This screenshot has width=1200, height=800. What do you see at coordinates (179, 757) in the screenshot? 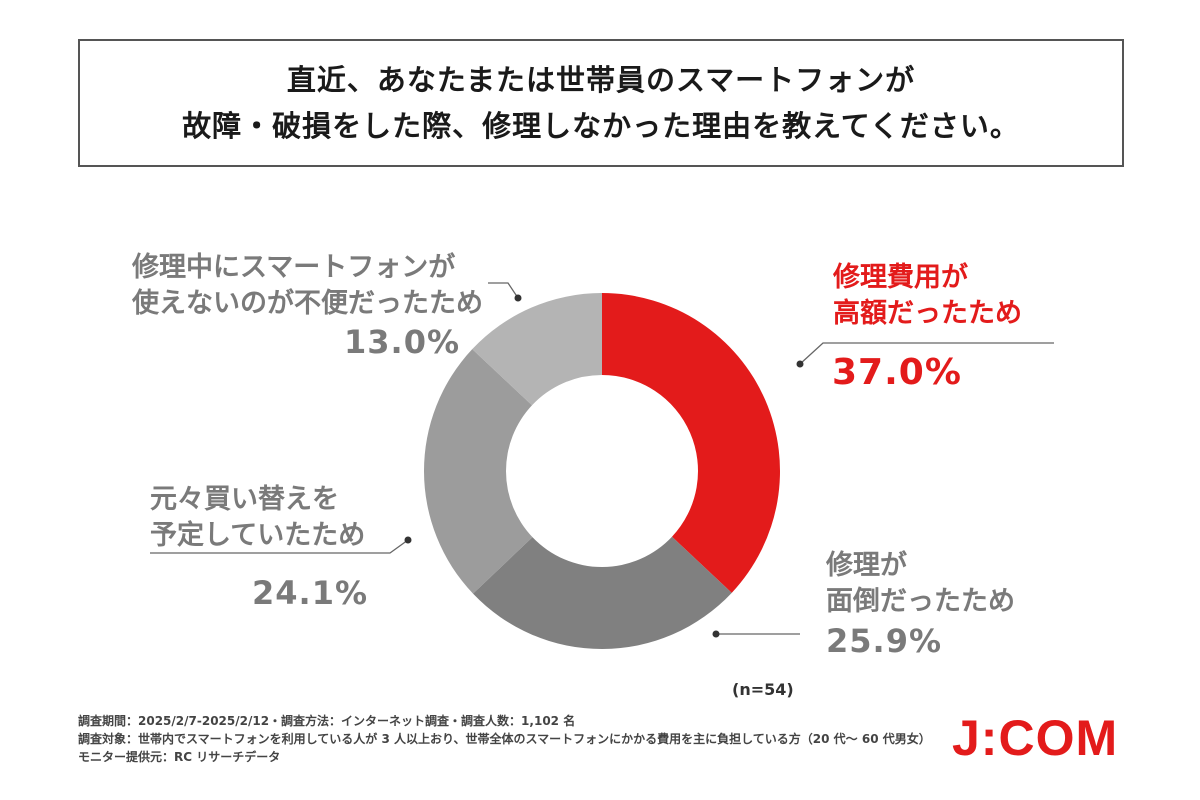
I see `footer-line-3: モニター提供元：RC リサーチデータ` at bounding box center [179, 757].